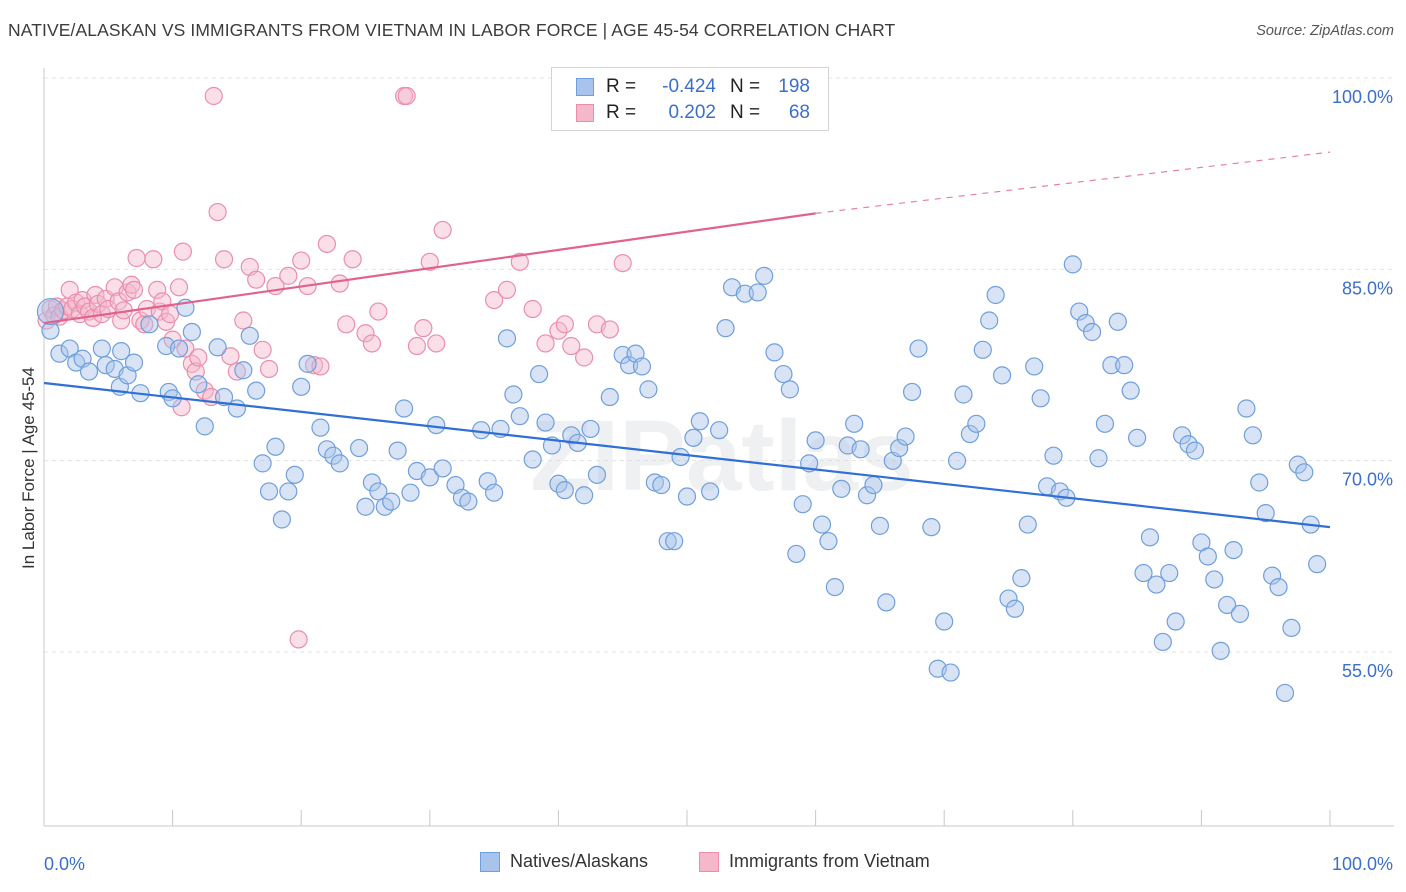  What do you see at coordinates (1362, 864) in the screenshot?
I see `x-tick-label: 100.0%` at bounding box center [1362, 864].